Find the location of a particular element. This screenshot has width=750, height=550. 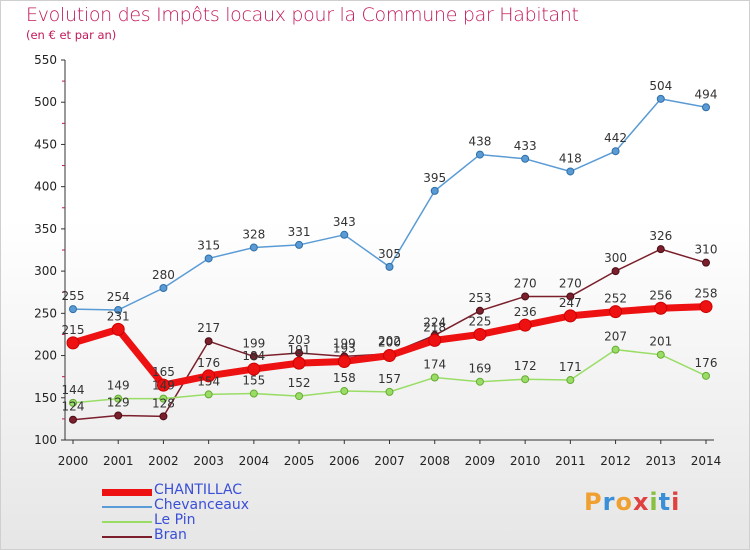

data-label-chantillac: 258 is located at coordinates (706, 294).